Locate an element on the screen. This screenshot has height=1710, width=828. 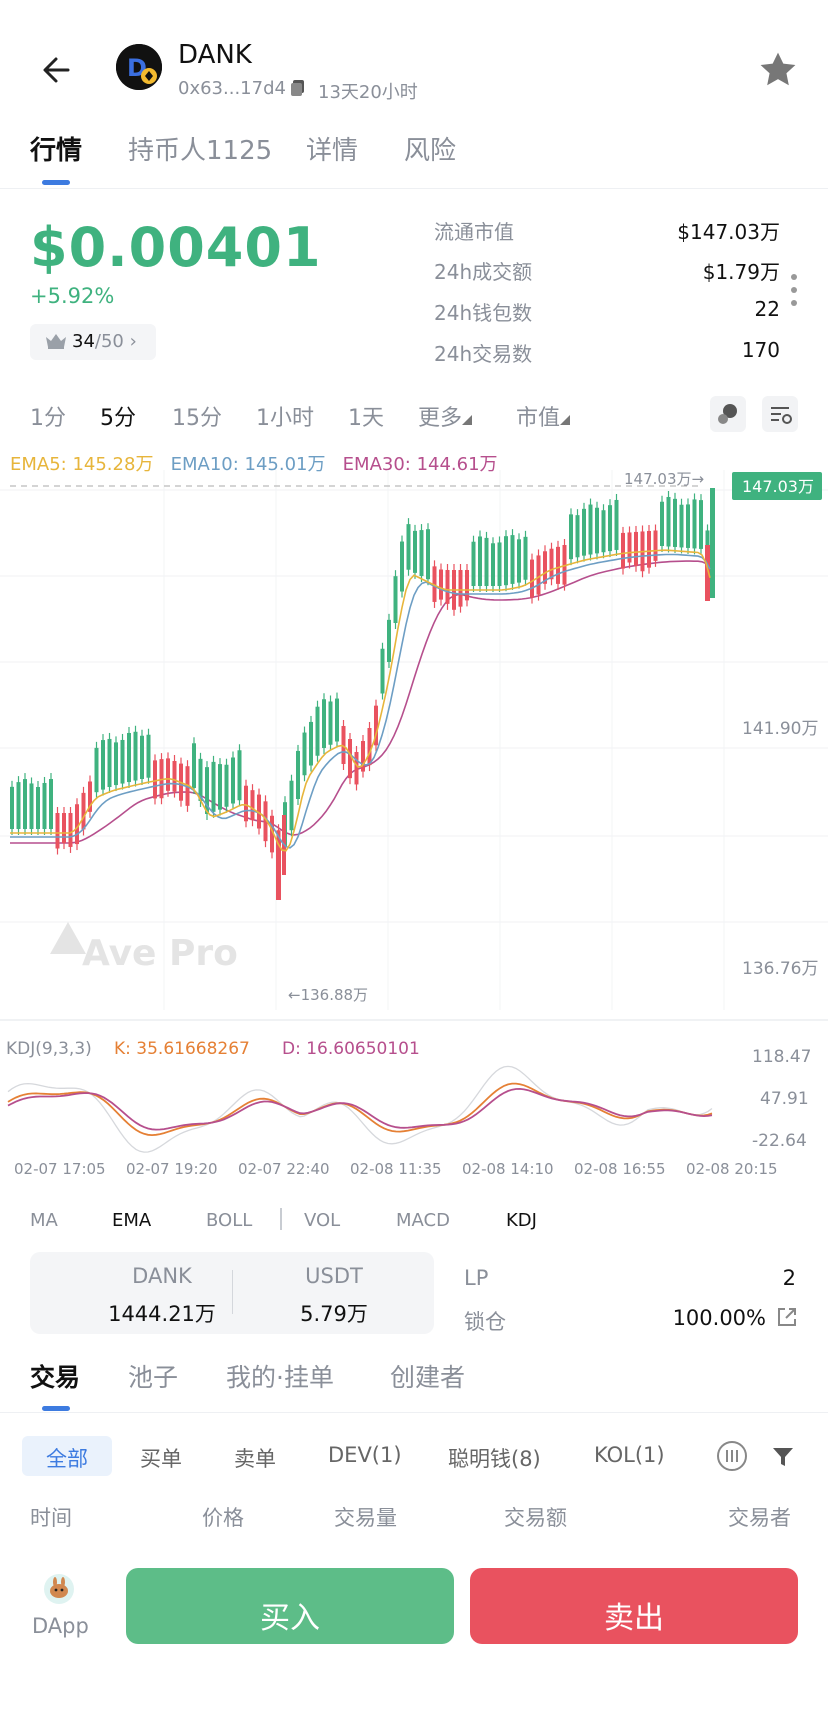
stat-label-mcap: 流通市值 is located at coordinates (474, 232).